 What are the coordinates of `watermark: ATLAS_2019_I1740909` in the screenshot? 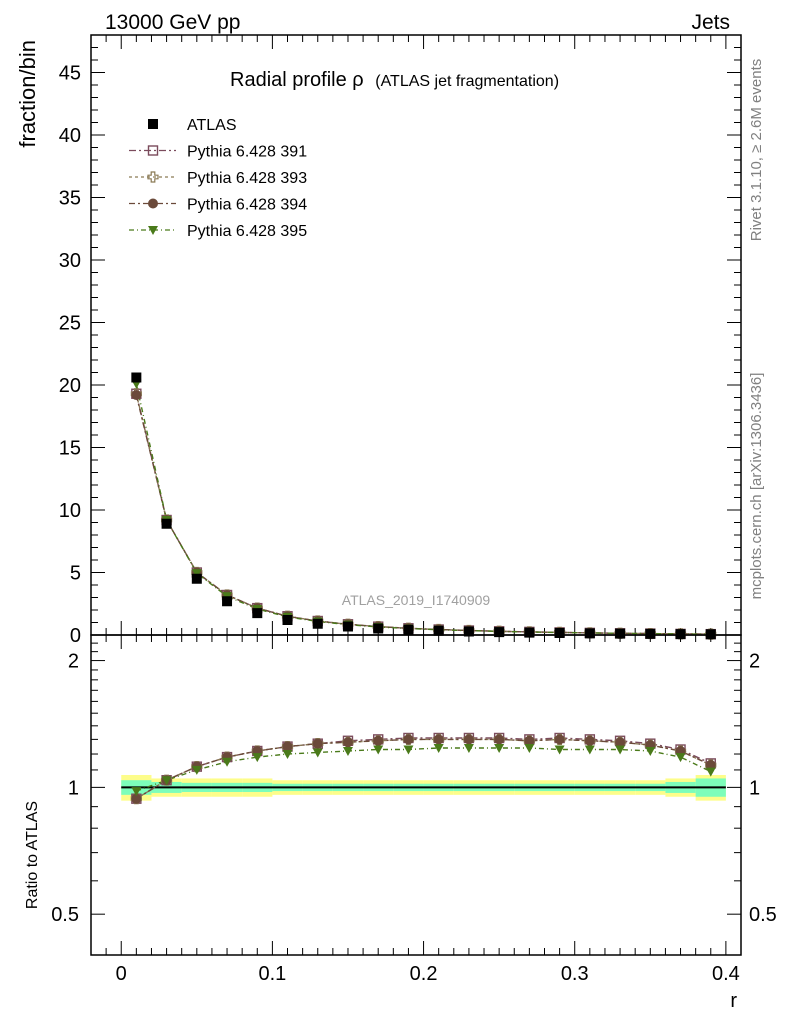 It's located at (416, 600).